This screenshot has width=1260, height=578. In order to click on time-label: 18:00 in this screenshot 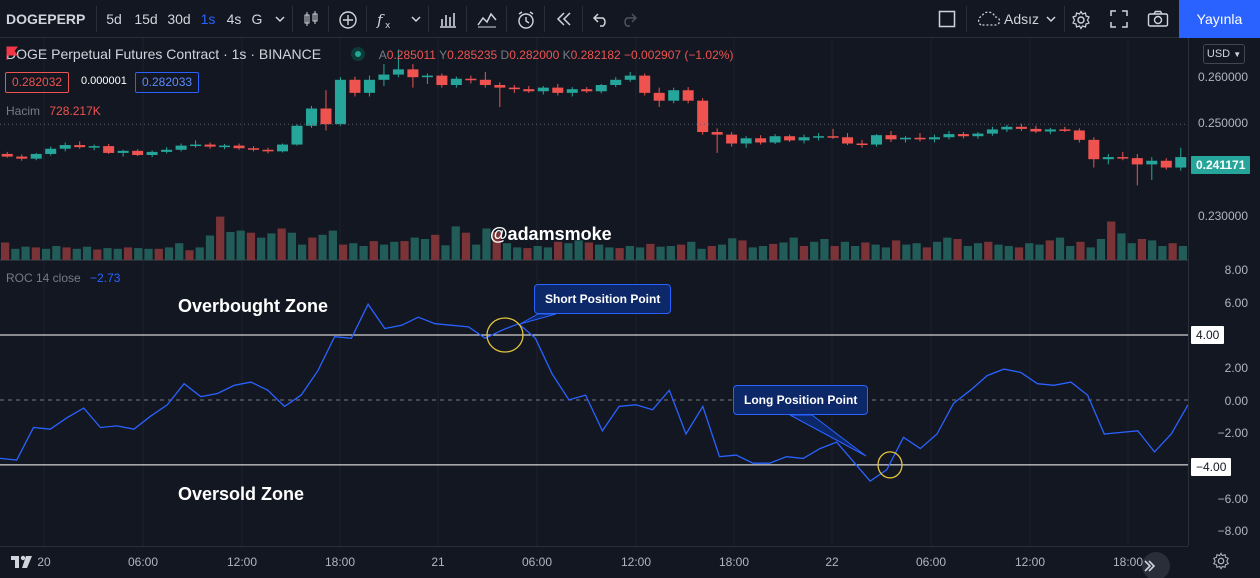, I will do `click(1128, 562)`.